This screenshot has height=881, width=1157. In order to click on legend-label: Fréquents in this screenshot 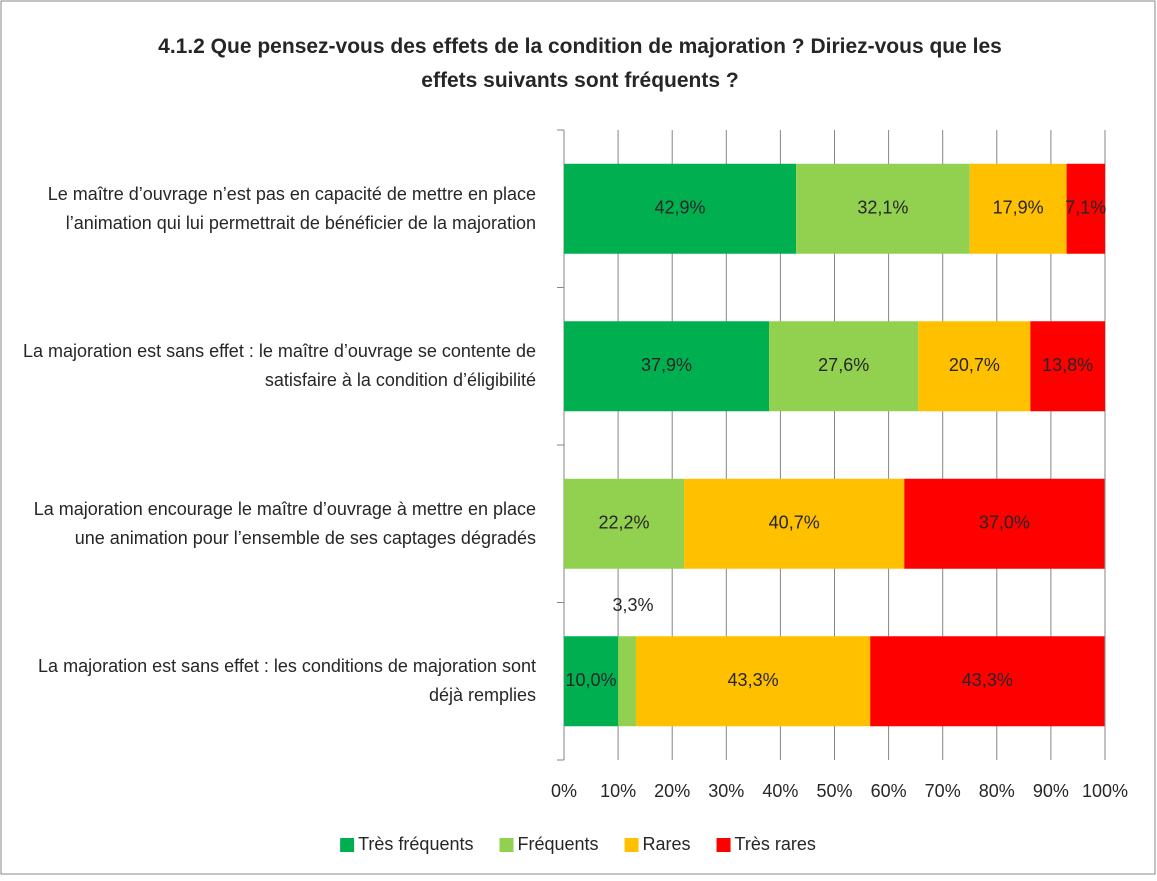, I will do `click(557, 844)`.